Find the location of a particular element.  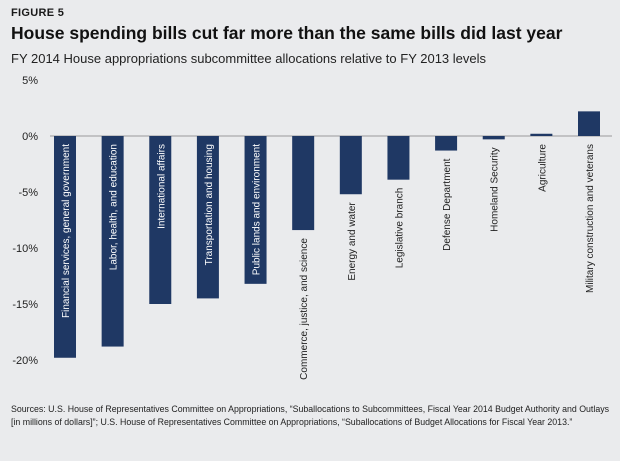

category-label: Military construction and veterans is located at coordinates (590, 218).